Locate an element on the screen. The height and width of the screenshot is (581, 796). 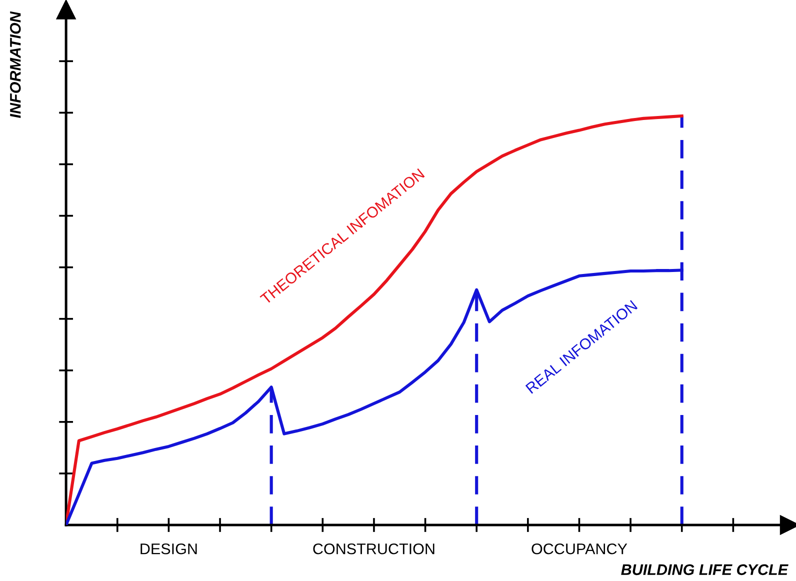
x-tick-label: OCCUPANCY is located at coordinates (580, 548).